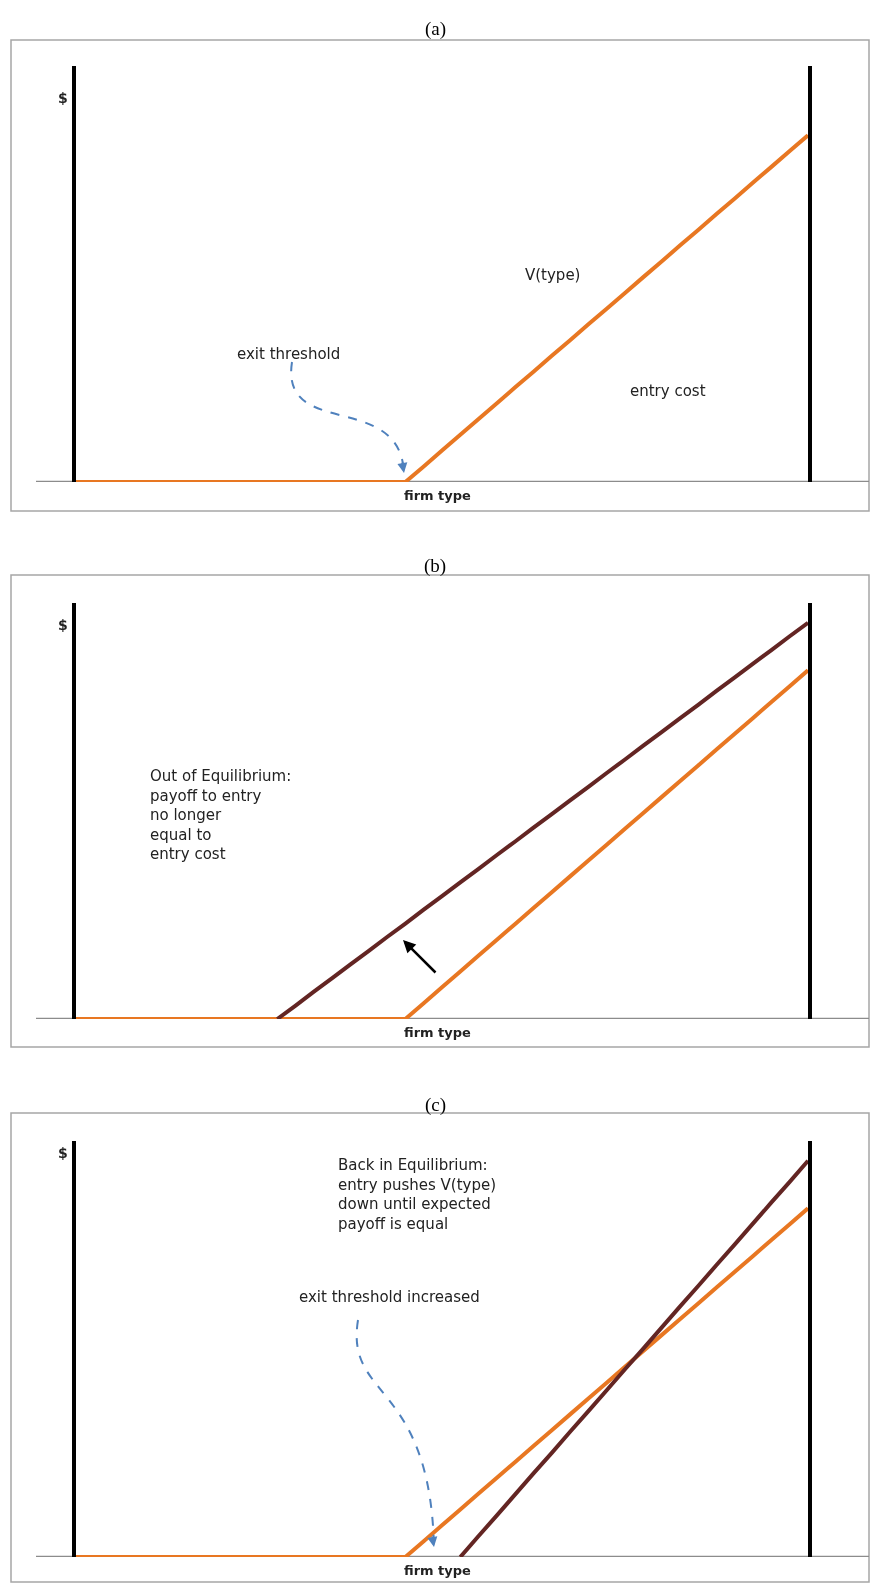 This screenshot has height=1583, width=870. Describe the element at coordinates (668, 391) in the screenshot. I see `annotation: entry cost` at that location.